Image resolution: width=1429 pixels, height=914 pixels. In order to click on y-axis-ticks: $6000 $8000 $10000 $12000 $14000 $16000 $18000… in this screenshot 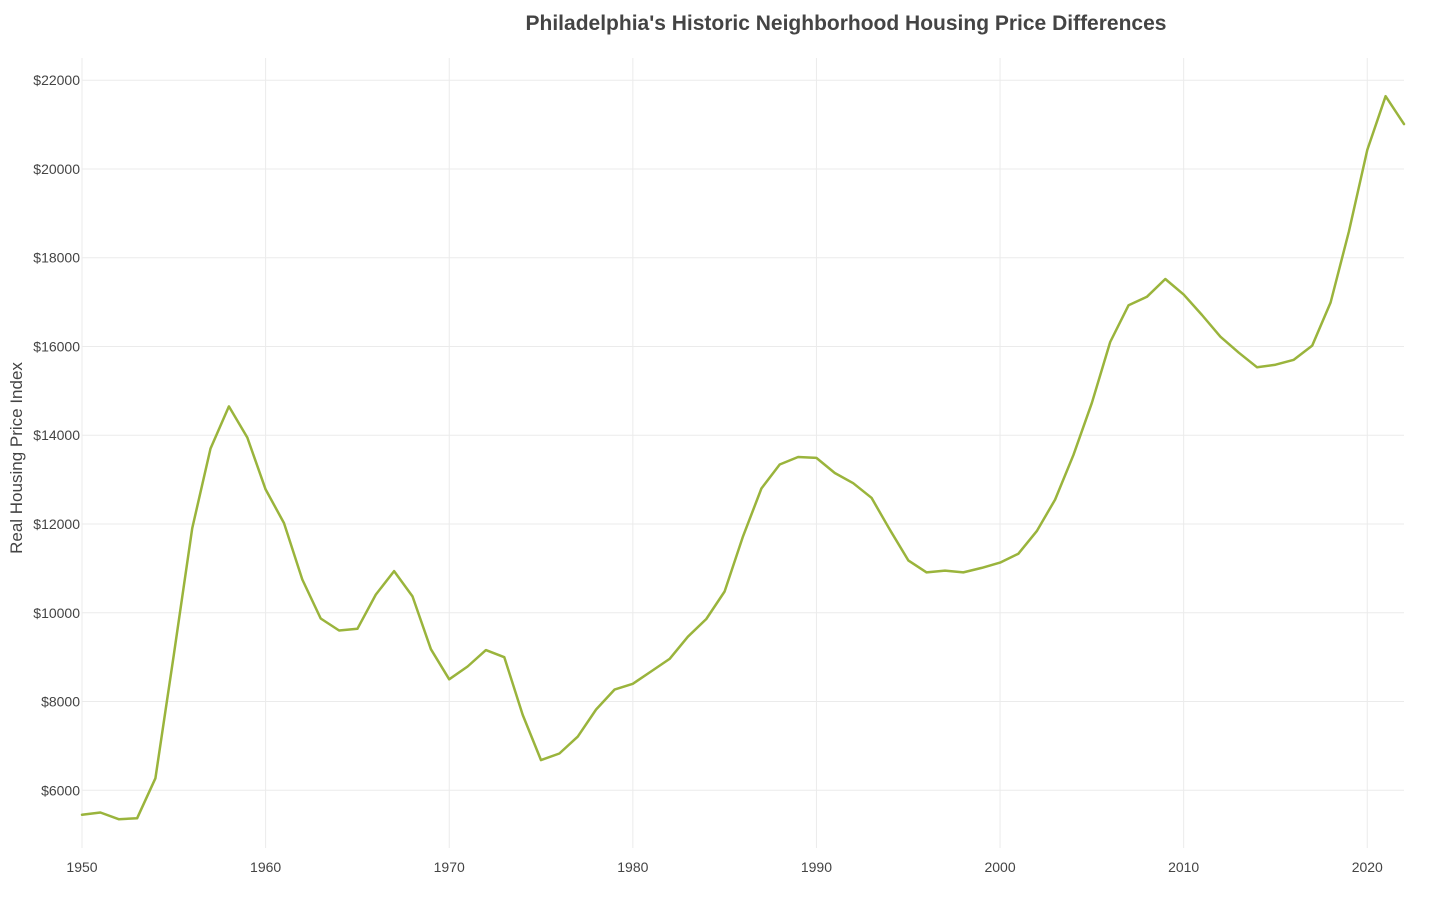, I will do `click(56, 435)`.